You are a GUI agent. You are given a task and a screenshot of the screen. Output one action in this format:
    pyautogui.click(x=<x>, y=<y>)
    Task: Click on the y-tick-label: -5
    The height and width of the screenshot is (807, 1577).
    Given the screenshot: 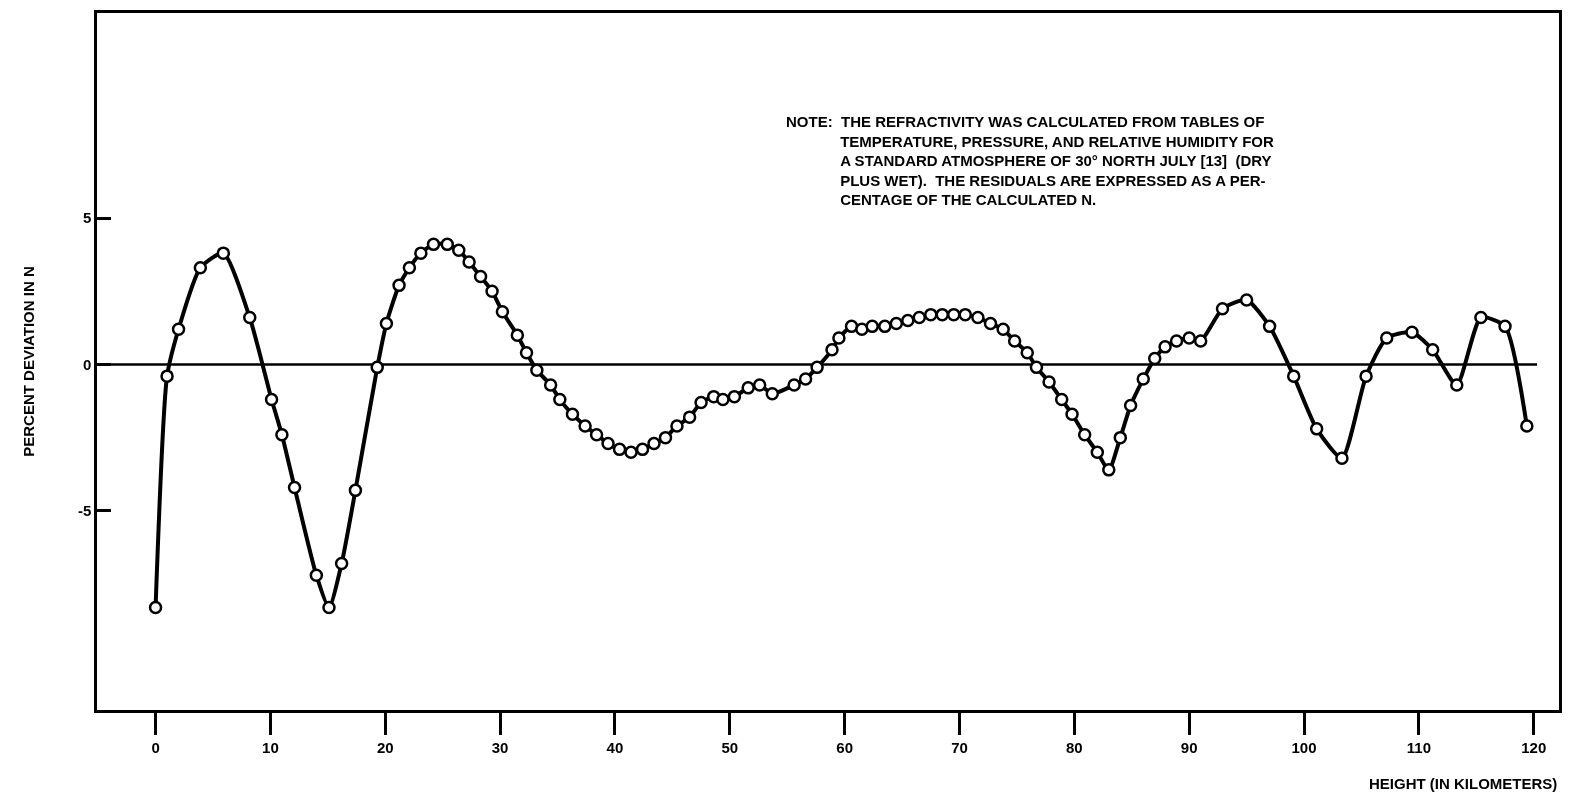 What is the action you would take?
    pyautogui.click(x=84, y=511)
    